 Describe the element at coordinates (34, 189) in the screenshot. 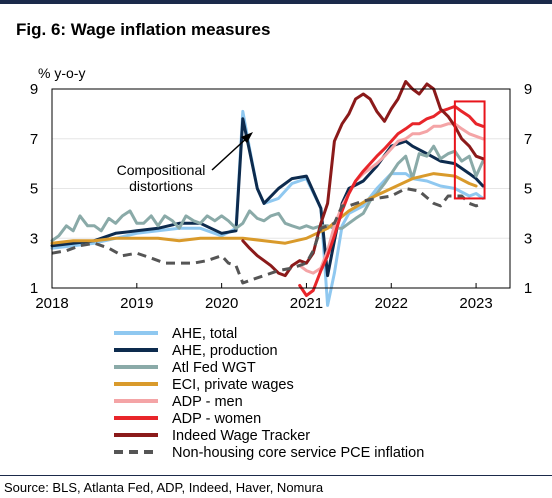

I see `y-tick-label-left: 5` at that location.